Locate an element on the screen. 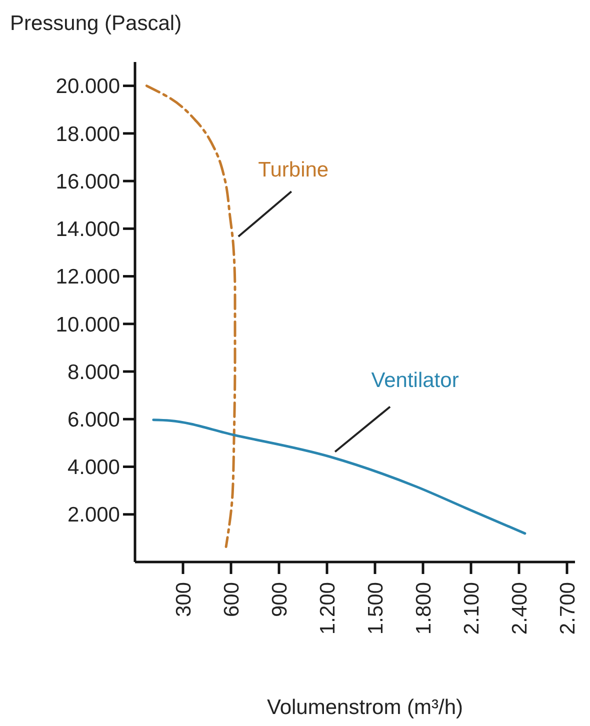 The height and width of the screenshot is (726, 590). text: Ventilator is located at coordinates (415, 380).